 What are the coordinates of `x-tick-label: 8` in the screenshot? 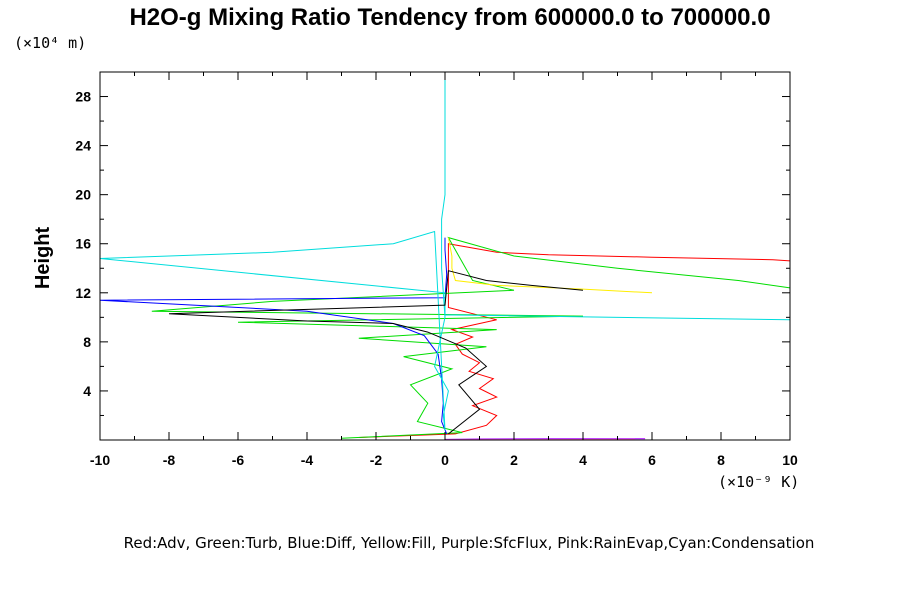 It's located at (721, 460).